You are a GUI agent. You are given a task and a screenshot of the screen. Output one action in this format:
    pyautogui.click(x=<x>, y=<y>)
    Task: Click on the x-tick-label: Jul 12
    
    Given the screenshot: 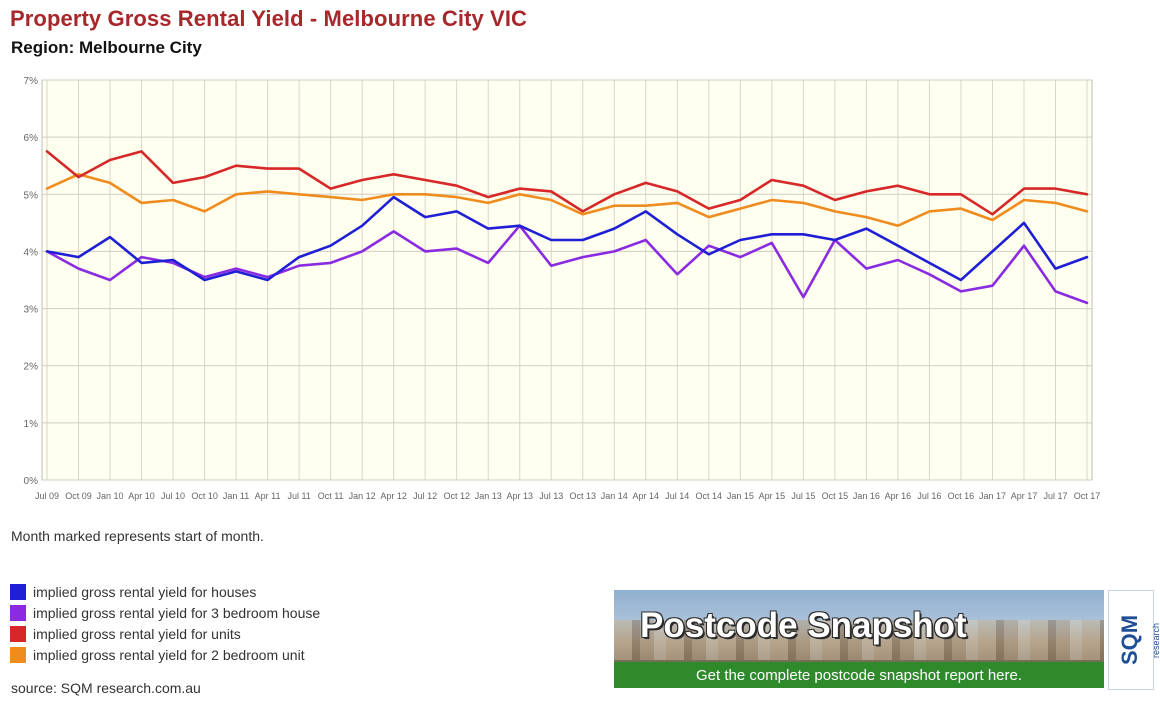 What is the action you would take?
    pyautogui.click(x=425, y=496)
    